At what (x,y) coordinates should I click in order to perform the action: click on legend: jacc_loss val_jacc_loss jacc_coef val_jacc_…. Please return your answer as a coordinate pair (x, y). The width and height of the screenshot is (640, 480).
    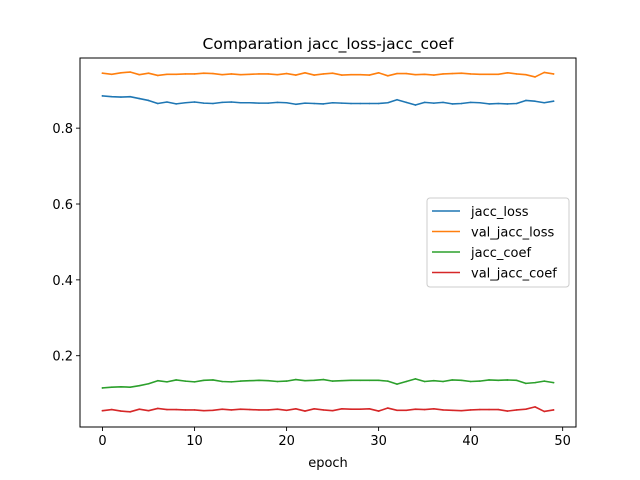
    Looking at the image, I should click on (498, 242).